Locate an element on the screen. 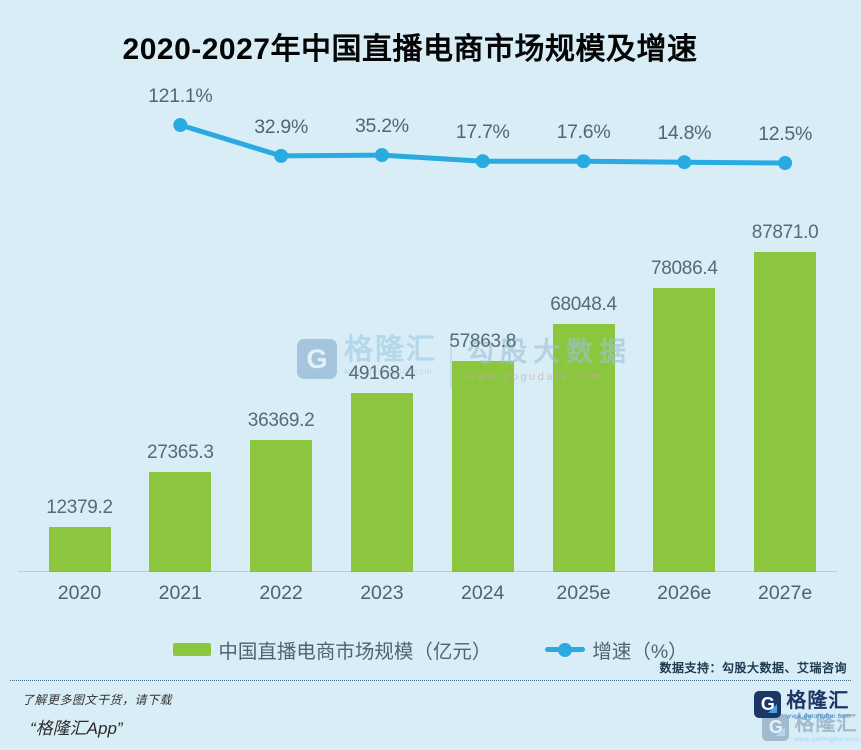 The height and width of the screenshot is (750, 861). chart-legend: 中国直播电商市场规模（亿元） 增速（%） is located at coordinates (430, 649).